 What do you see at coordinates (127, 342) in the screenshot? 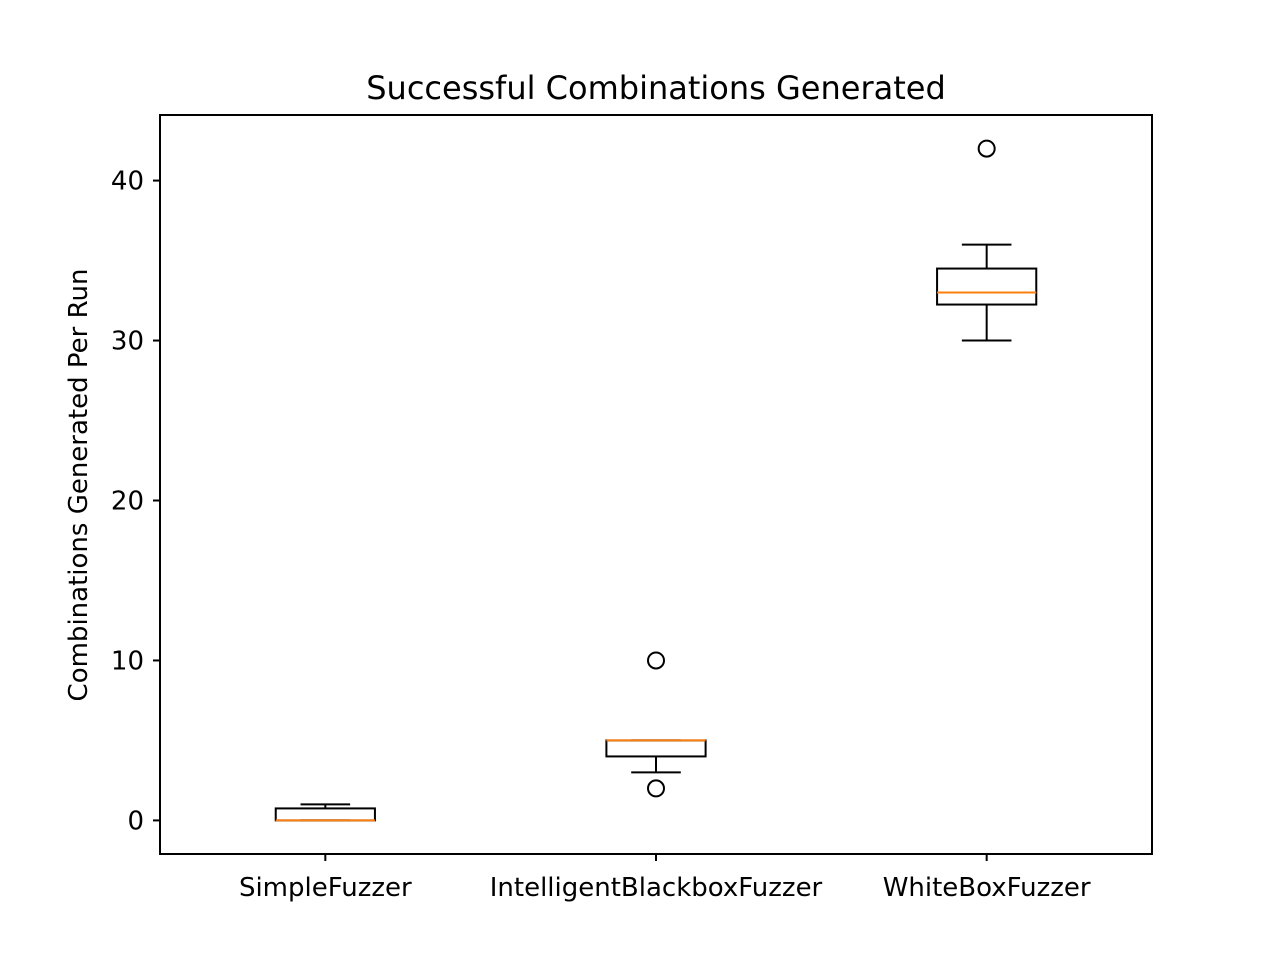
I see `y-tick-label: 30` at bounding box center [127, 342].